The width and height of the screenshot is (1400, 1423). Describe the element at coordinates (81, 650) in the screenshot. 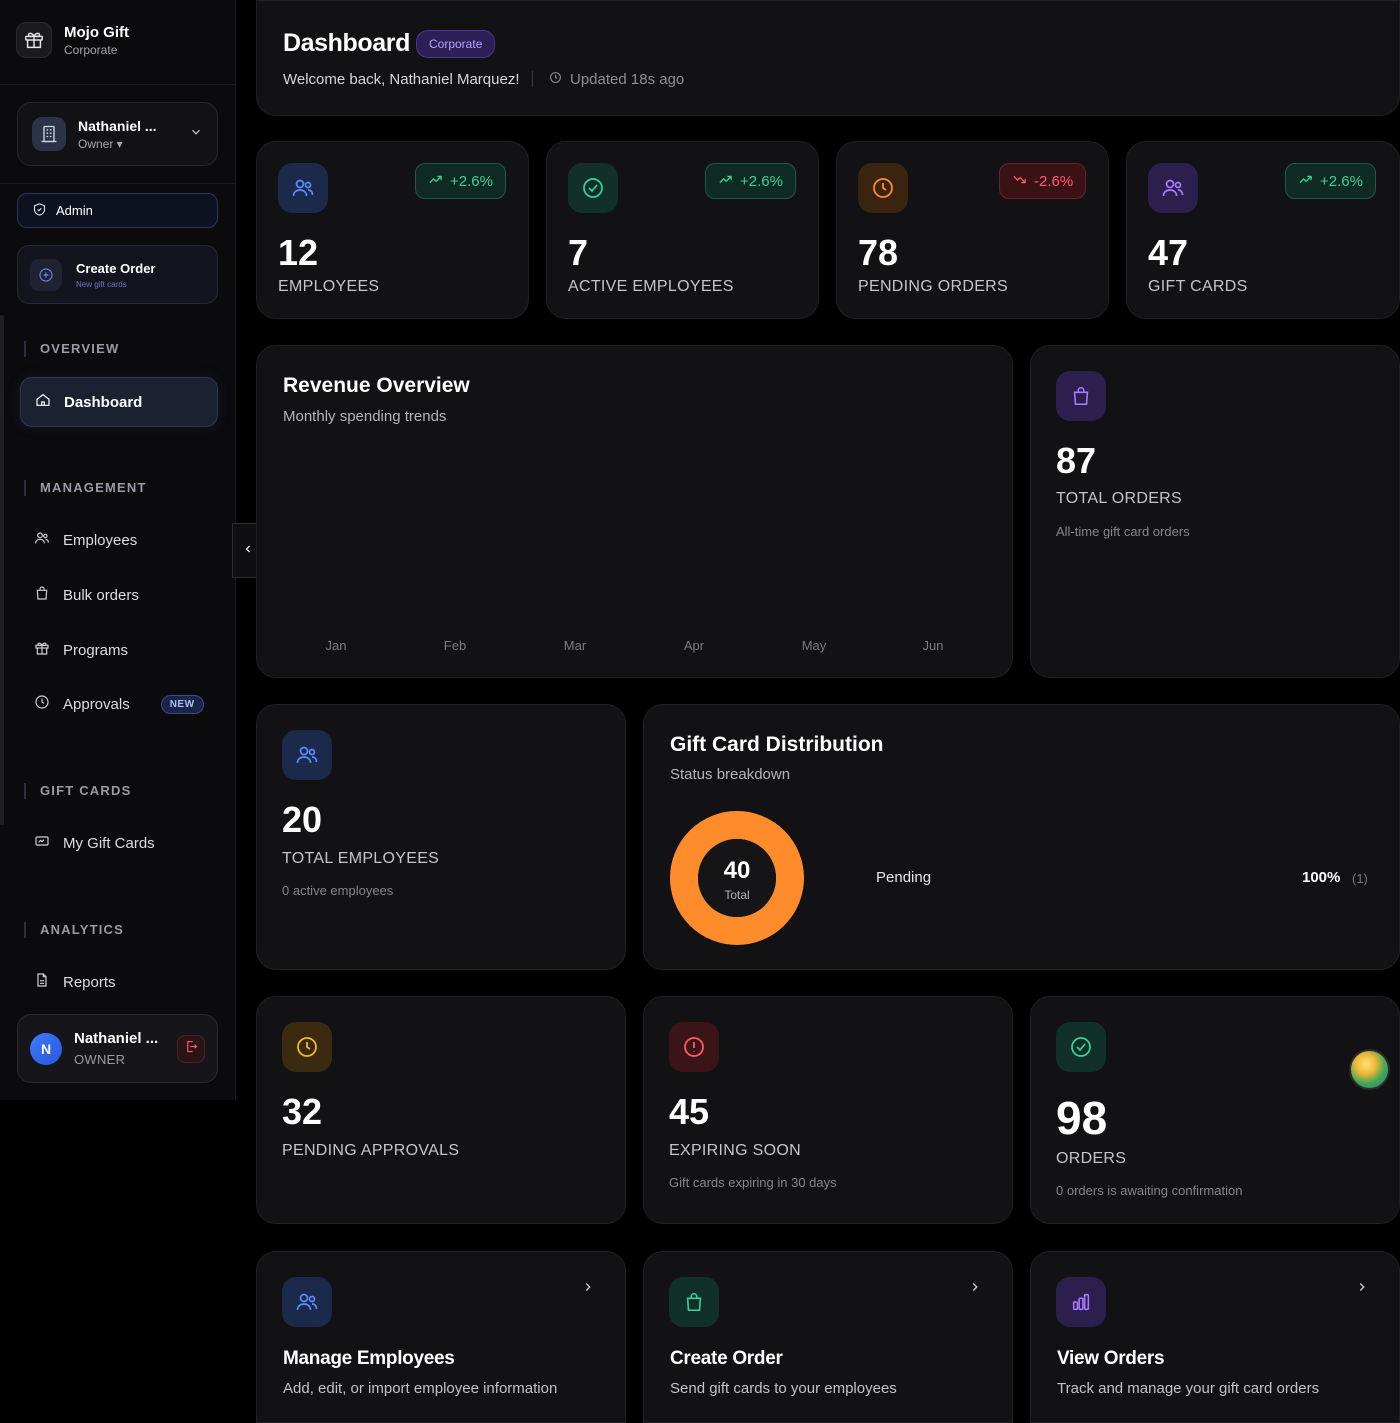

I see `sidebar-item-programs: Programs` at that location.